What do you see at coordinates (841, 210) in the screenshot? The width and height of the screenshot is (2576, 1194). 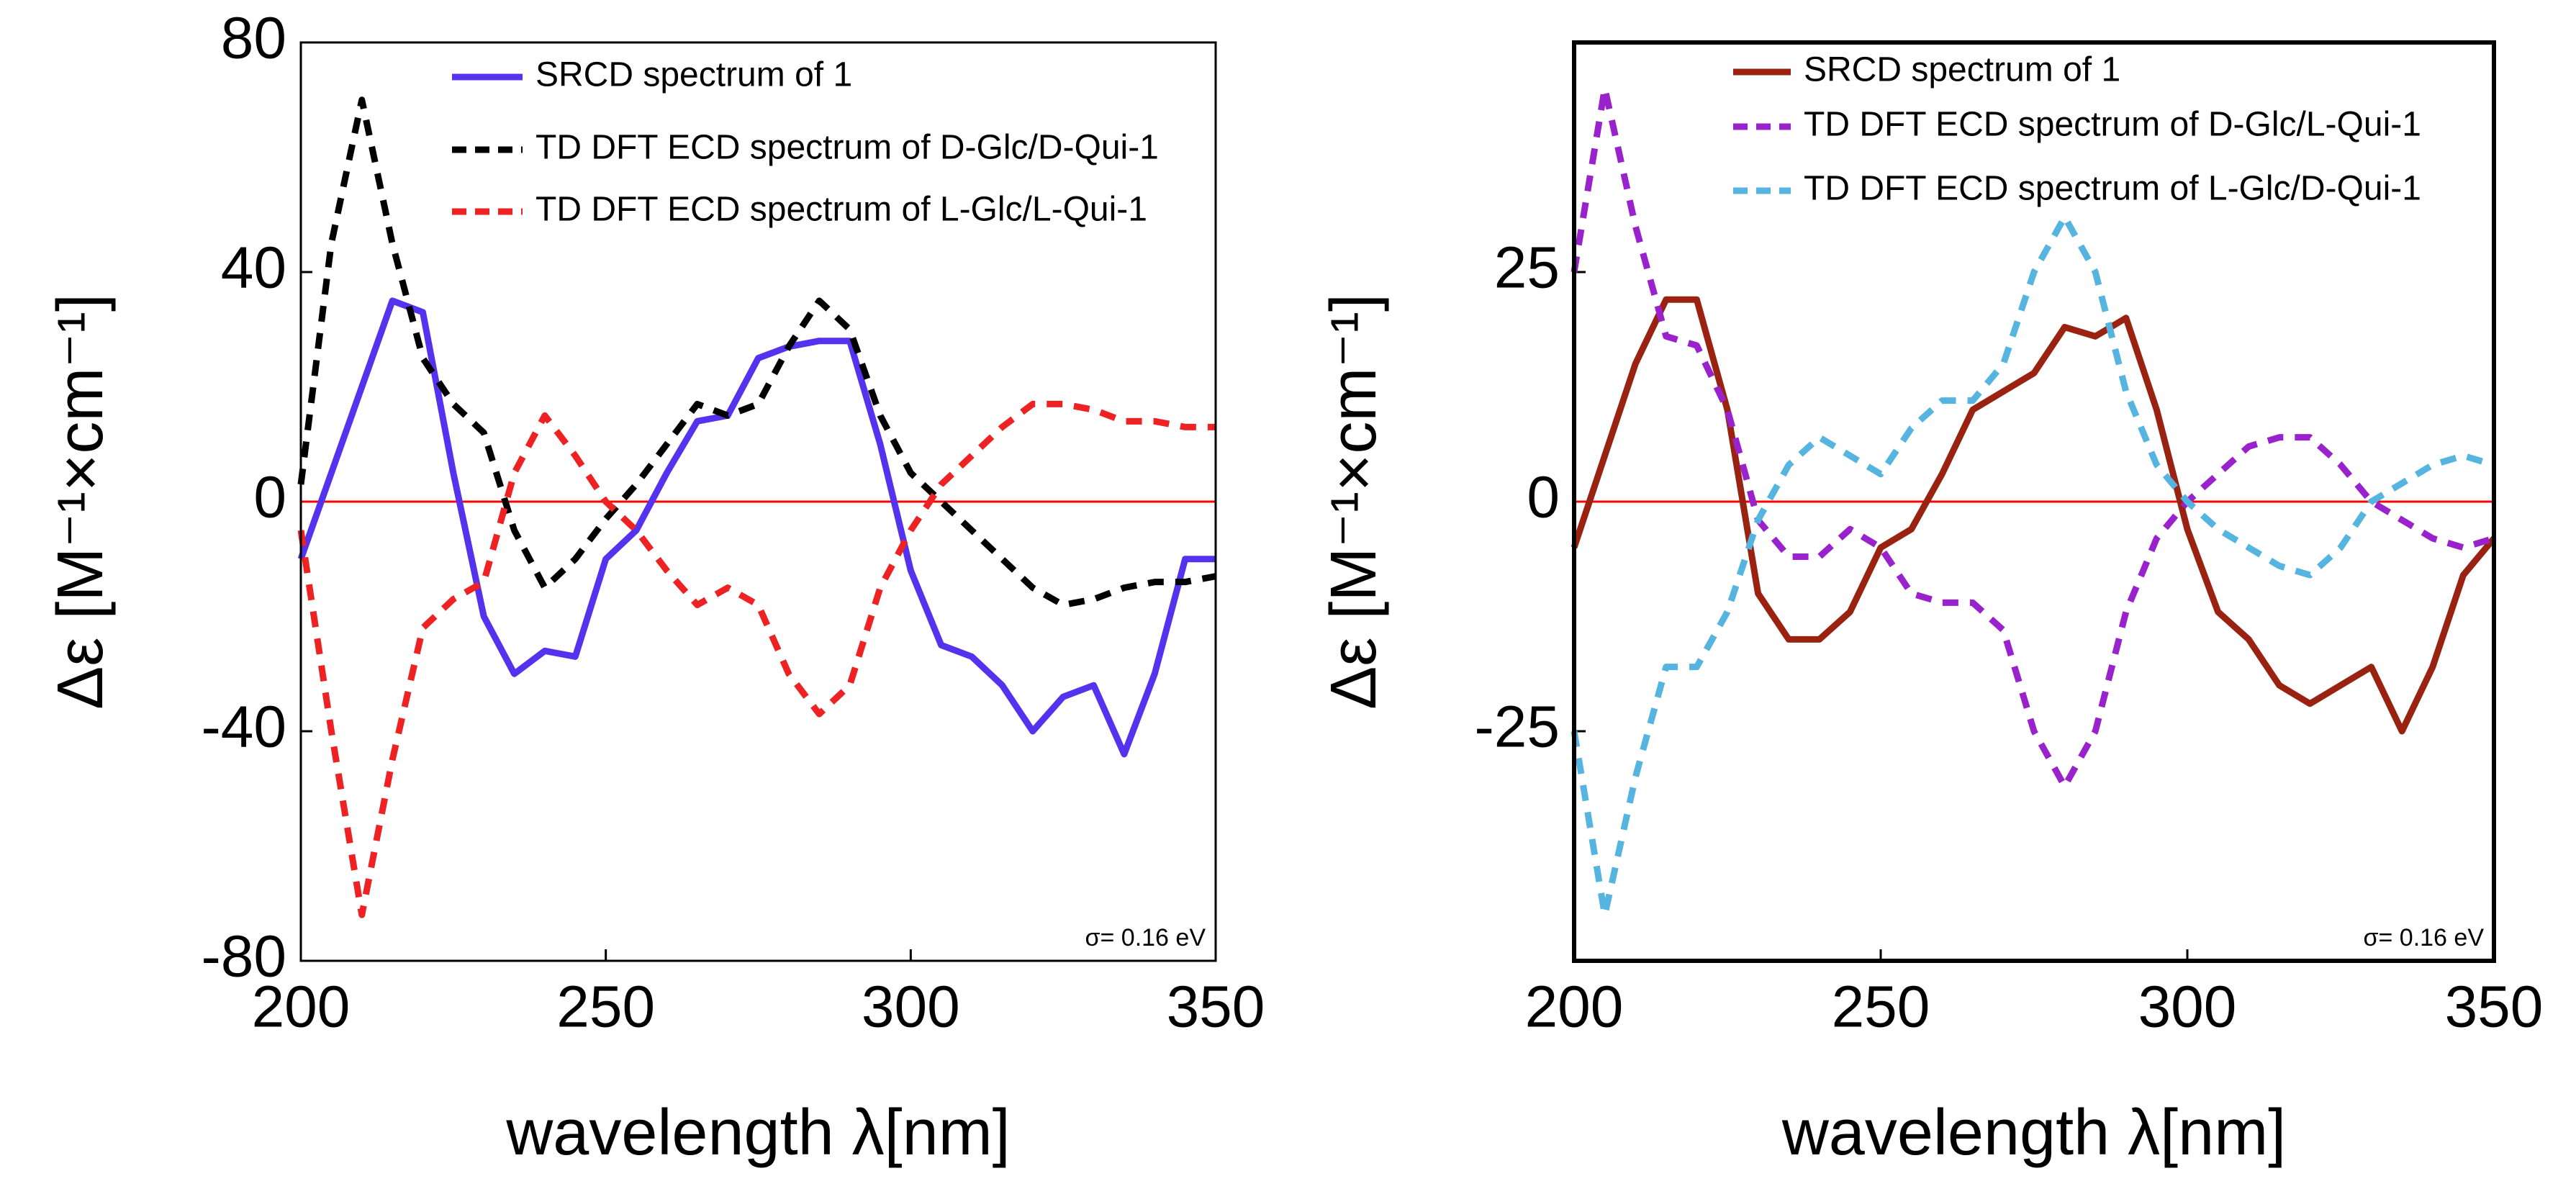 I see `legend-label: TD DFT ECD spectrum of L-Glc/L-Qui-1` at bounding box center [841, 210].